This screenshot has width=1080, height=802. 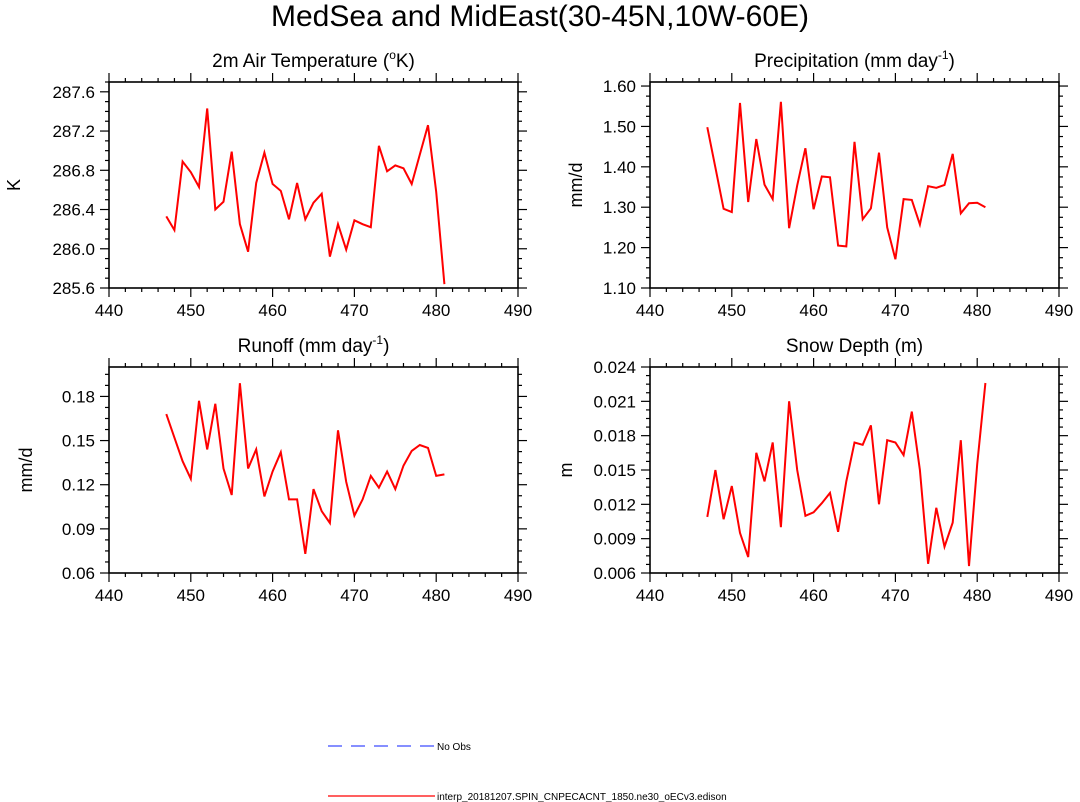 What do you see at coordinates (78, 573) in the screenshot?
I see `y-tick-label: 0.06` at bounding box center [78, 573].